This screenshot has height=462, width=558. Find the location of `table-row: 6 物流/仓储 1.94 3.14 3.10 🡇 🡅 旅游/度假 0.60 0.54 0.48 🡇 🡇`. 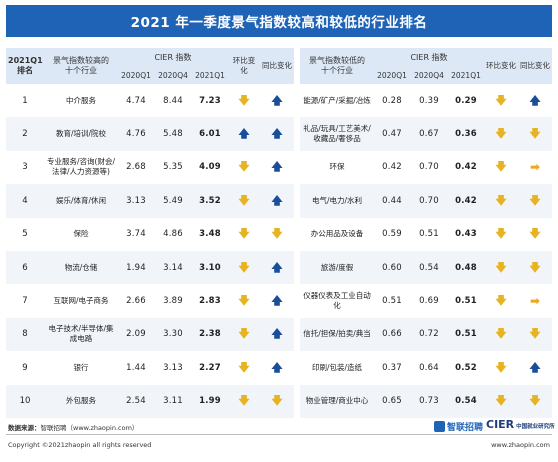

table-row: 6 物流/仓储 1.94 3.14 3.10 🡇 🡅 旅游/度假 0.60 0.54 0.48 🡇 🡇 is located at coordinates (279, 267).